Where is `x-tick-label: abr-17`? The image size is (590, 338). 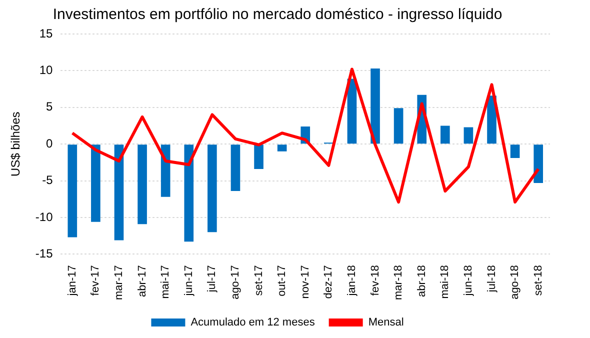 x-tick-label: abr-17 is located at coordinates (142, 281).